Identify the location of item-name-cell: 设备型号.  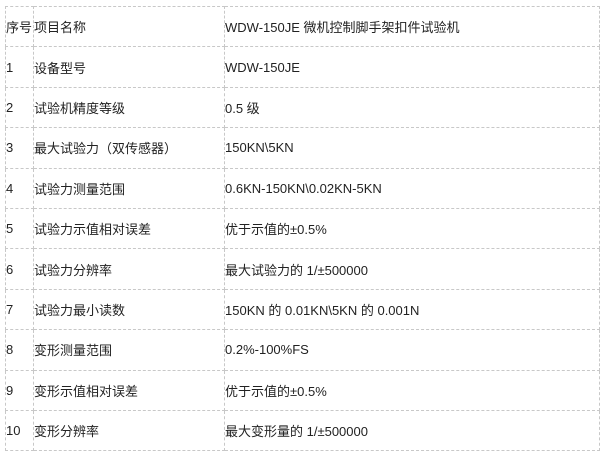
(129, 67).